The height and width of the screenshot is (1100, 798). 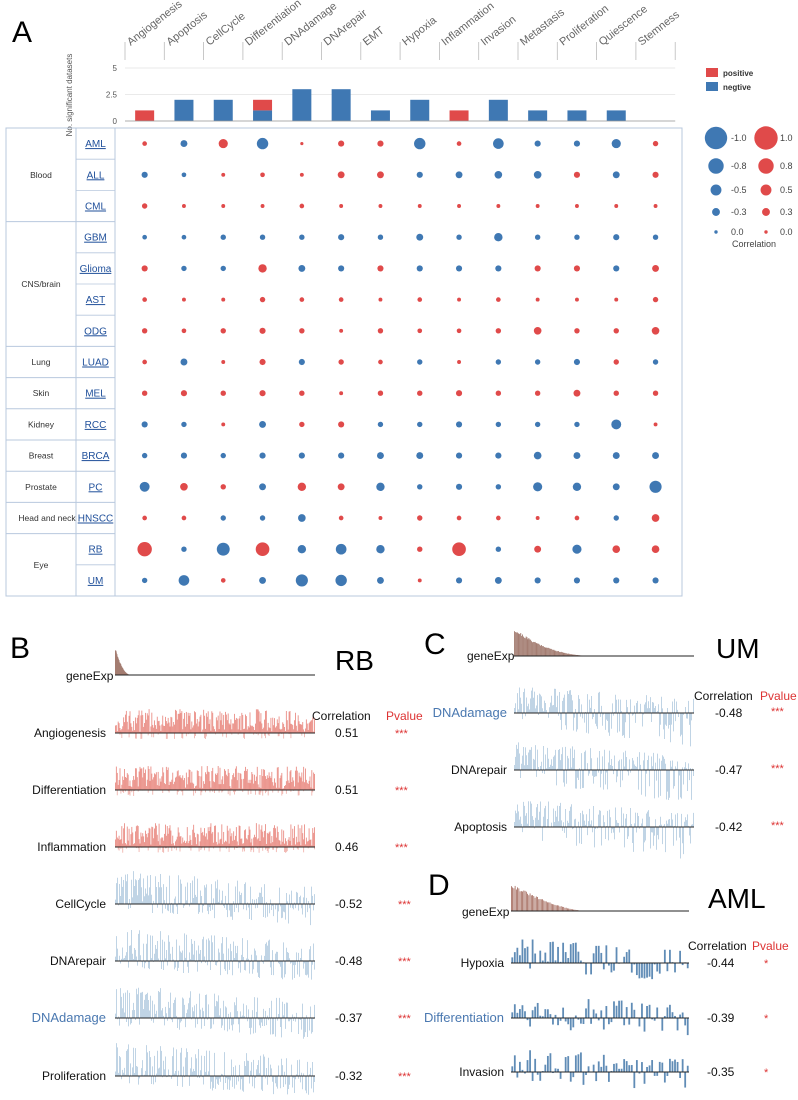 I want to click on dataset-label: BRCA, so click(x=96, y=456).